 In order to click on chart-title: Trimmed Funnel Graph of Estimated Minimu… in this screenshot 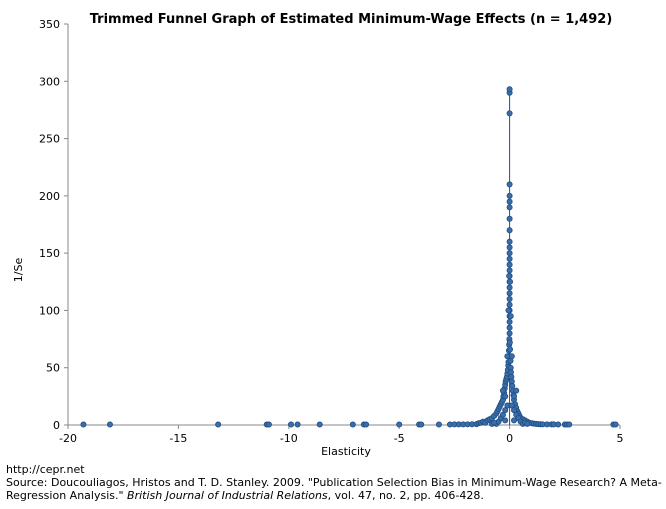, I will do `click(351, 19)`.